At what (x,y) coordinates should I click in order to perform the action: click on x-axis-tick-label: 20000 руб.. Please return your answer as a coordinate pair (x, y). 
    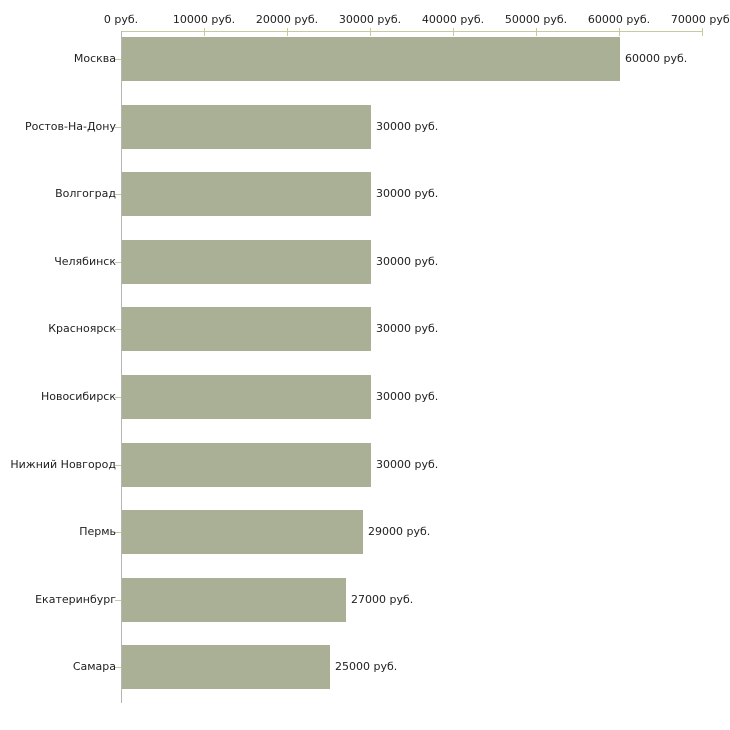
    Looking at the image, I should click on (287, 19).